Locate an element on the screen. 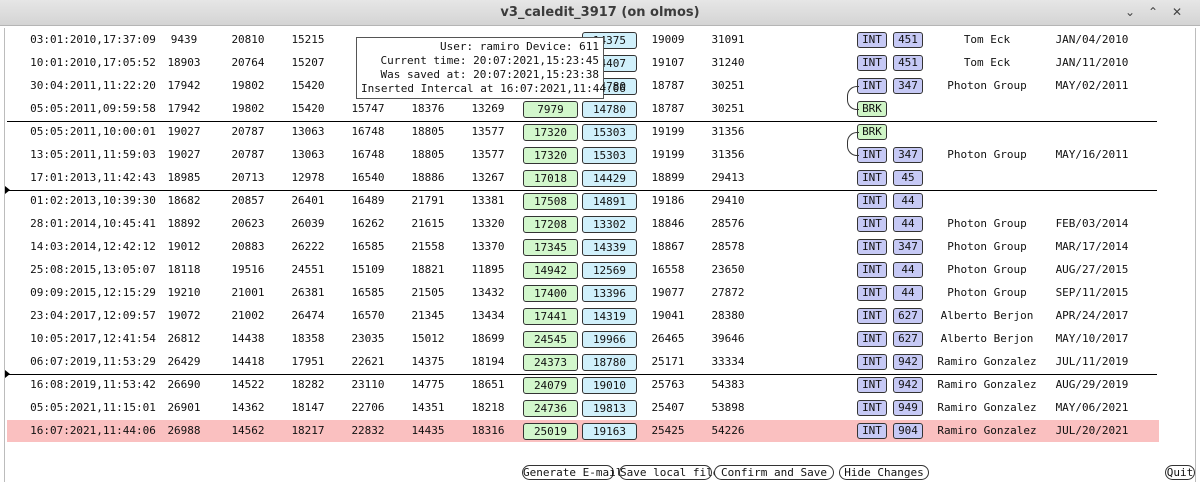 Image resolution: width=1200 pixels, height=484 pixels. value-box-blue: 14891 is located at coordinates (609, 201).